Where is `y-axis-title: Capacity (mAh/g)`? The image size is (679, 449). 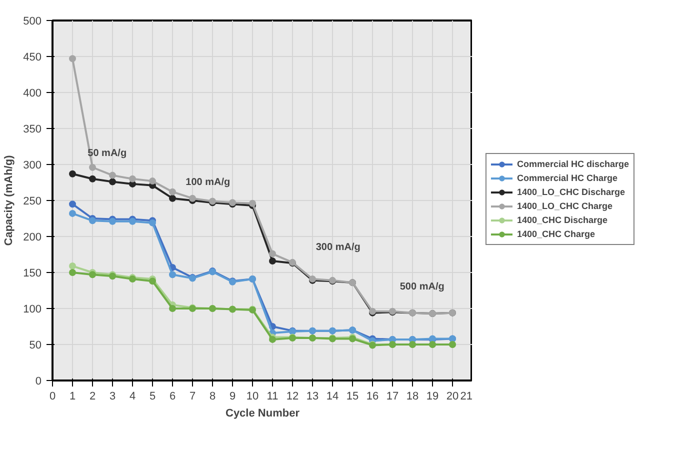
y-axis-title: Capacity (mAh/g) is located at coordinates (9, 200).